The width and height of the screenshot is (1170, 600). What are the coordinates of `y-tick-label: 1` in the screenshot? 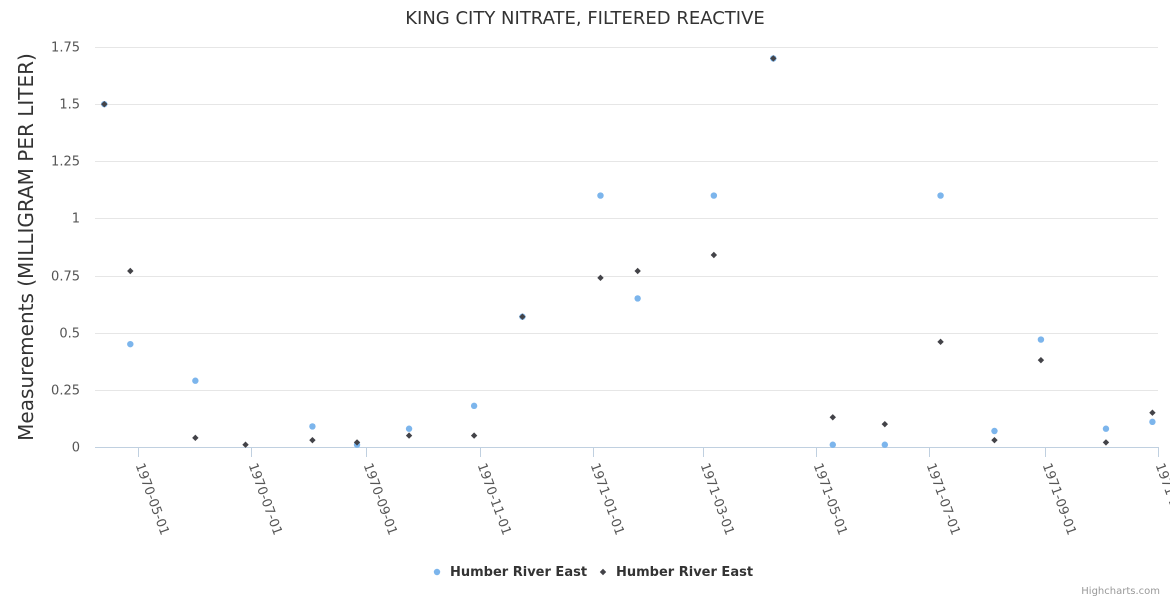 It's located at (76, 219).